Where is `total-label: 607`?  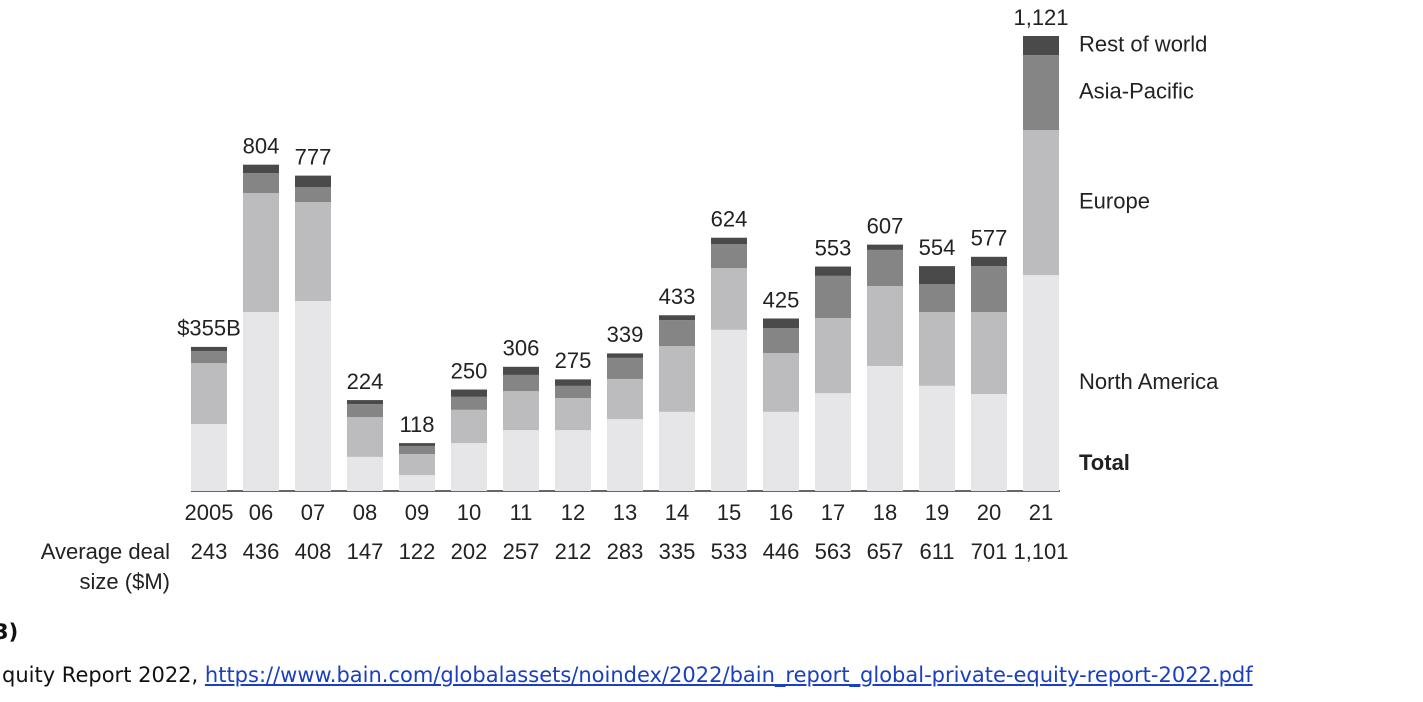
total-label: 607 is located at coordinates (885, 225).